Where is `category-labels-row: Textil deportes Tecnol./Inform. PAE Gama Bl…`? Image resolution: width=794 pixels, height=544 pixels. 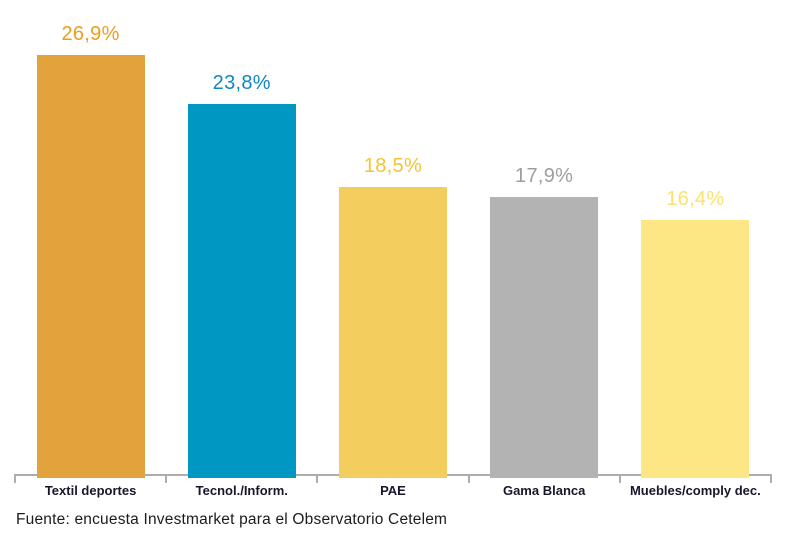 category-labels-row: Textil deportes Tecnol./Inform. PAE Gama Bl… is located at coordinates (393, 491).